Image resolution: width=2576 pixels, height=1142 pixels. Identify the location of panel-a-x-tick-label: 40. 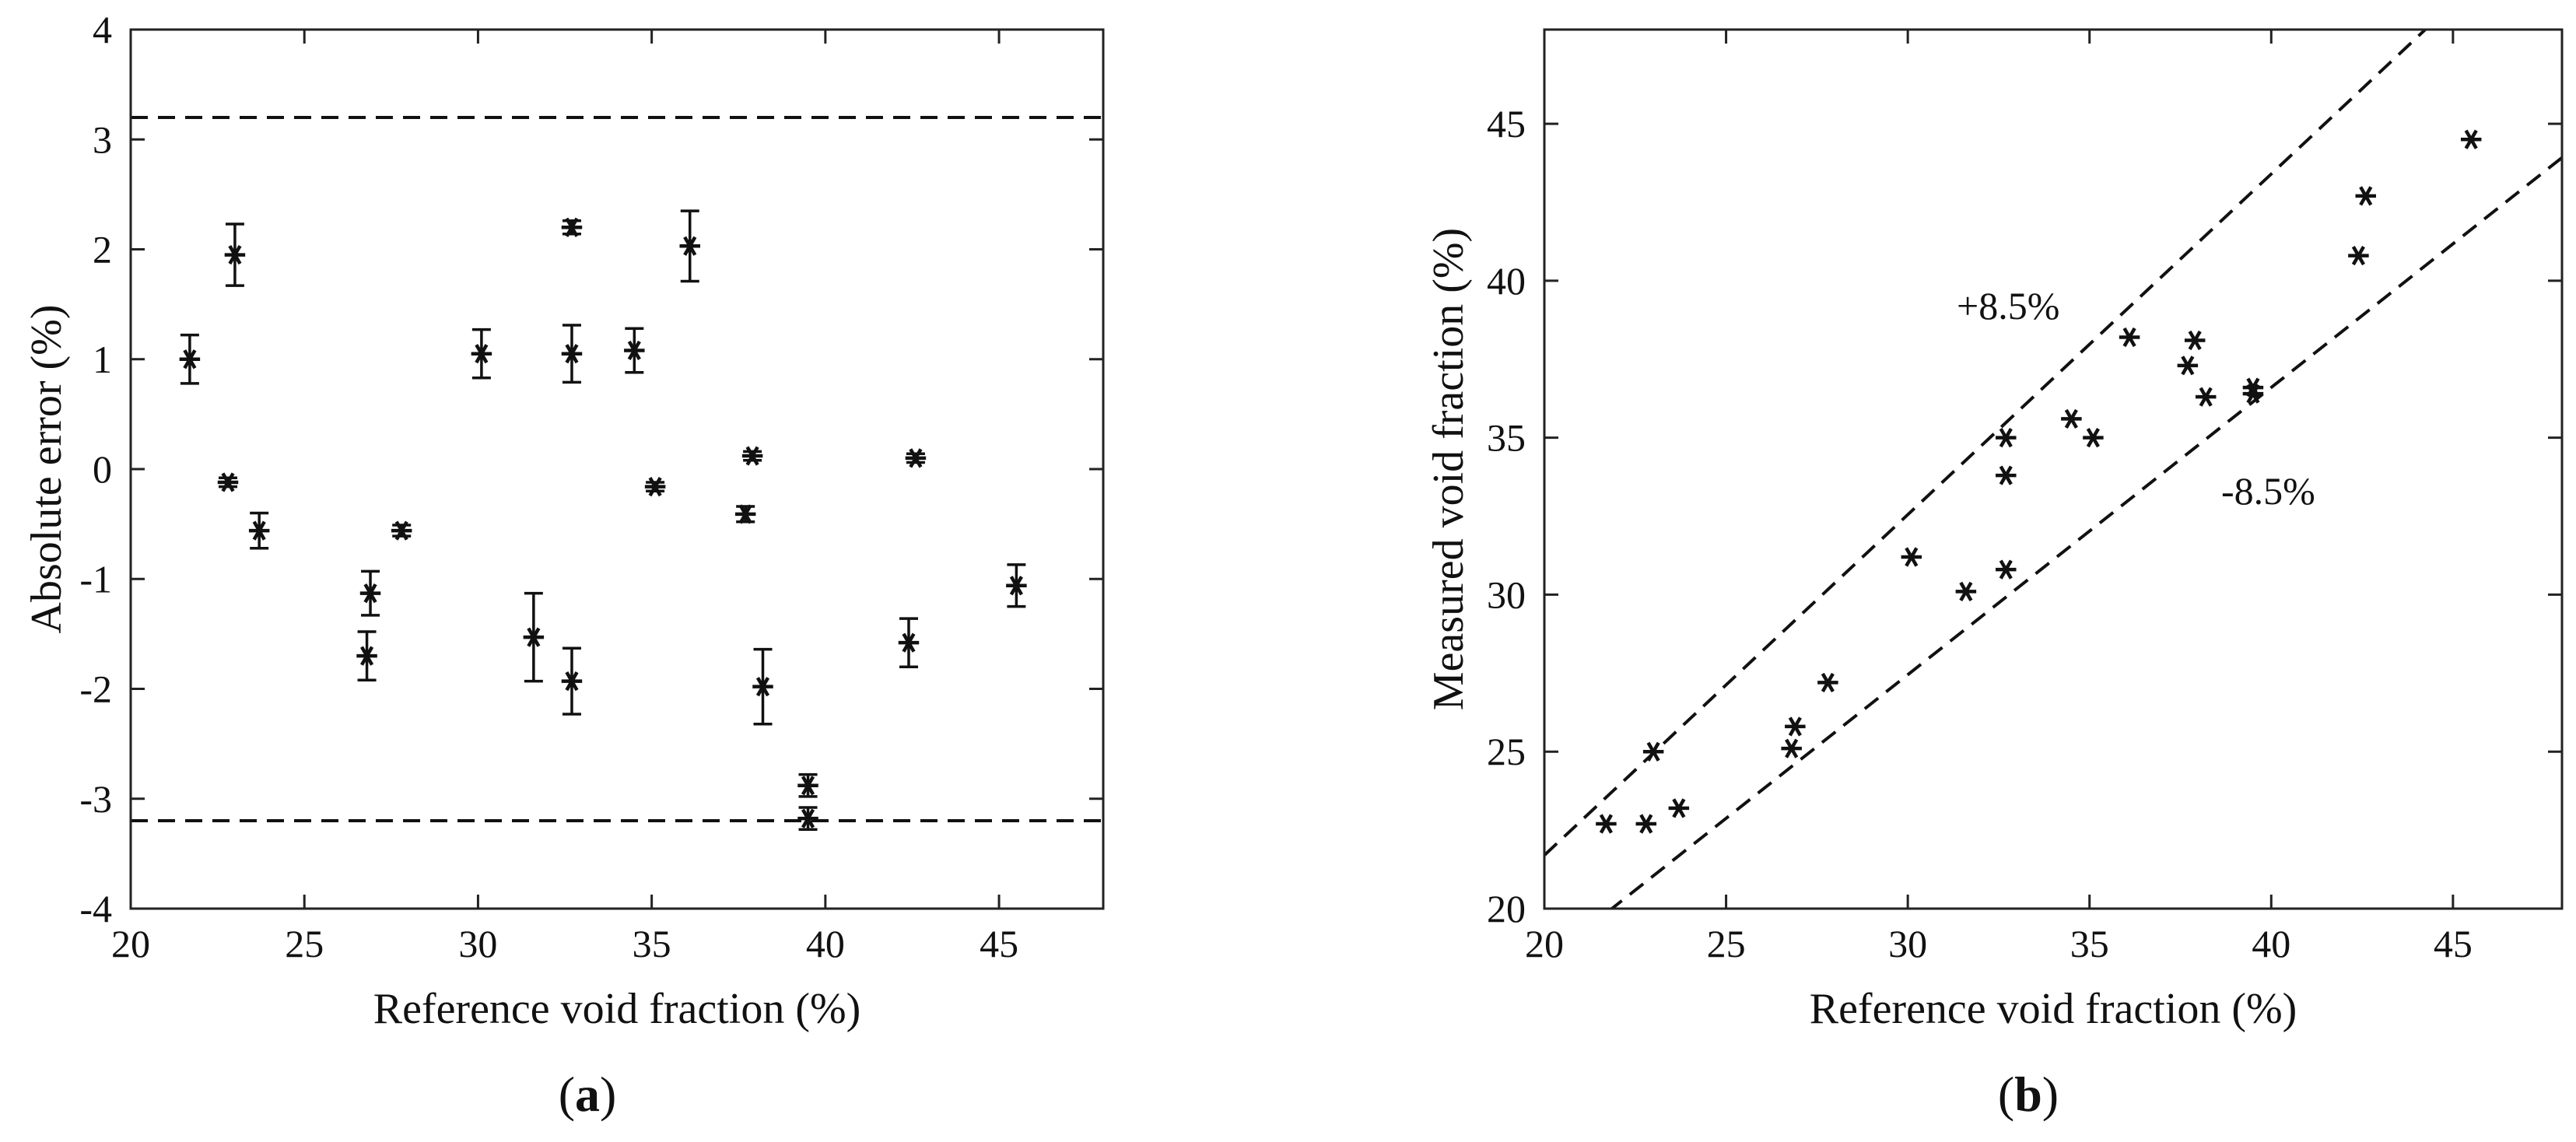
(826, 943).